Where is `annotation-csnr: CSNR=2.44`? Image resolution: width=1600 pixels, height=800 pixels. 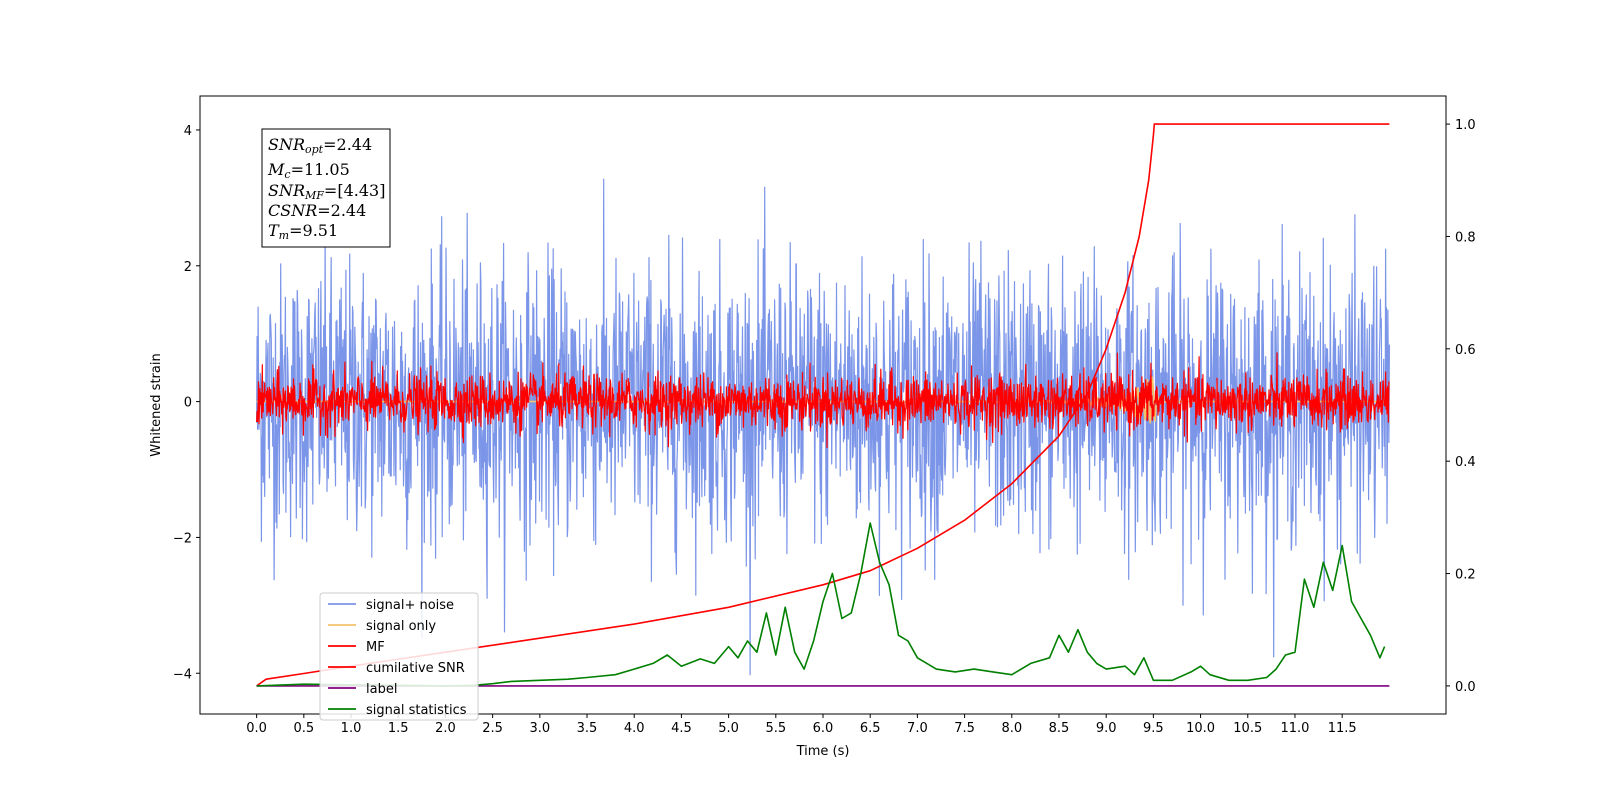 annotation-csnr: CSNR=2.44 is located at coordinates (317, 210).